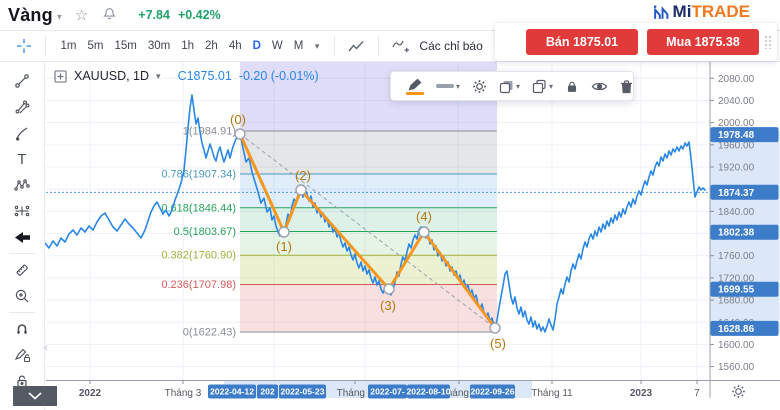 The image size is (780, 410). Describe the element at coordinates (198, 208) in the screenshot. I see `fib-level-label: 0.618(1846.44)` at that location.